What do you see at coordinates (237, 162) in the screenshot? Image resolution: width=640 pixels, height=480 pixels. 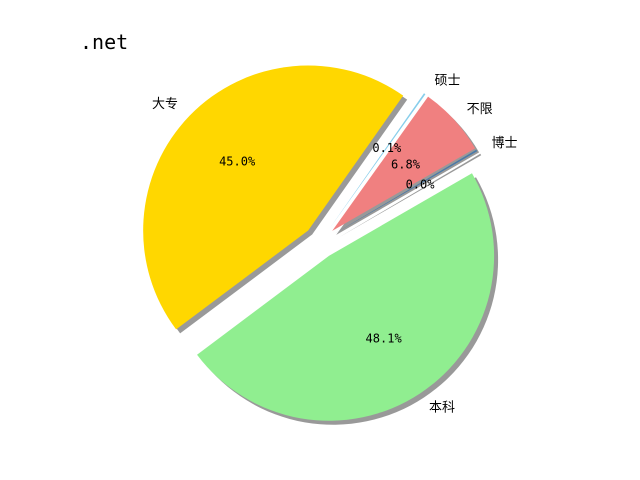 I see `percent-label-4: 45.0%` at bounding box center [237, 162].